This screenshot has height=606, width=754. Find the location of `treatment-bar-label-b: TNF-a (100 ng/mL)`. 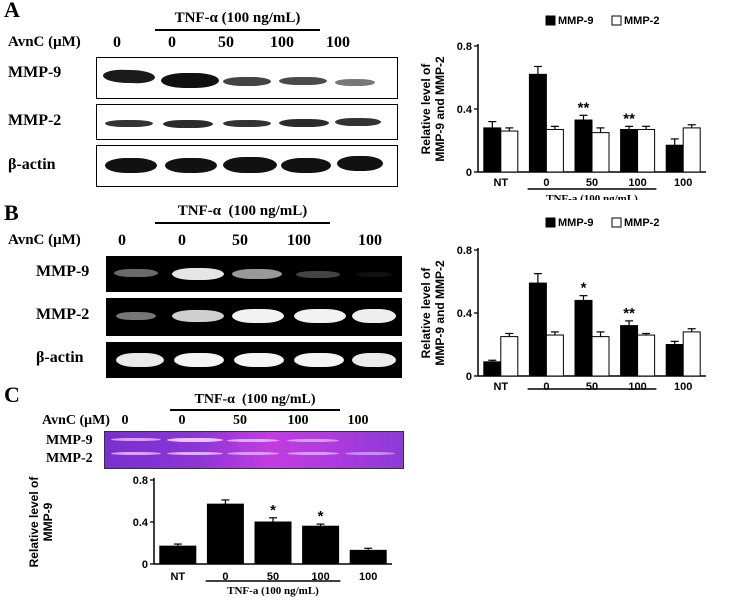

treatment-bar-label-b: TNF-a (100 ng/mL) is located at coordinates (592, 393).